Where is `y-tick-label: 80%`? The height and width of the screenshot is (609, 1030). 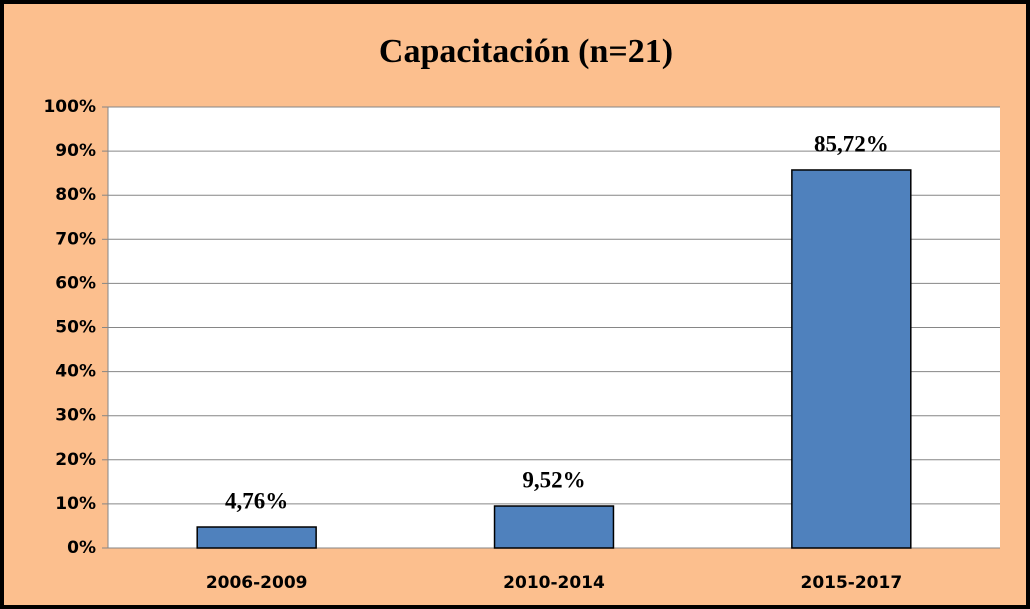
y-tick-label: 80% is located at coordinates (75, 195).